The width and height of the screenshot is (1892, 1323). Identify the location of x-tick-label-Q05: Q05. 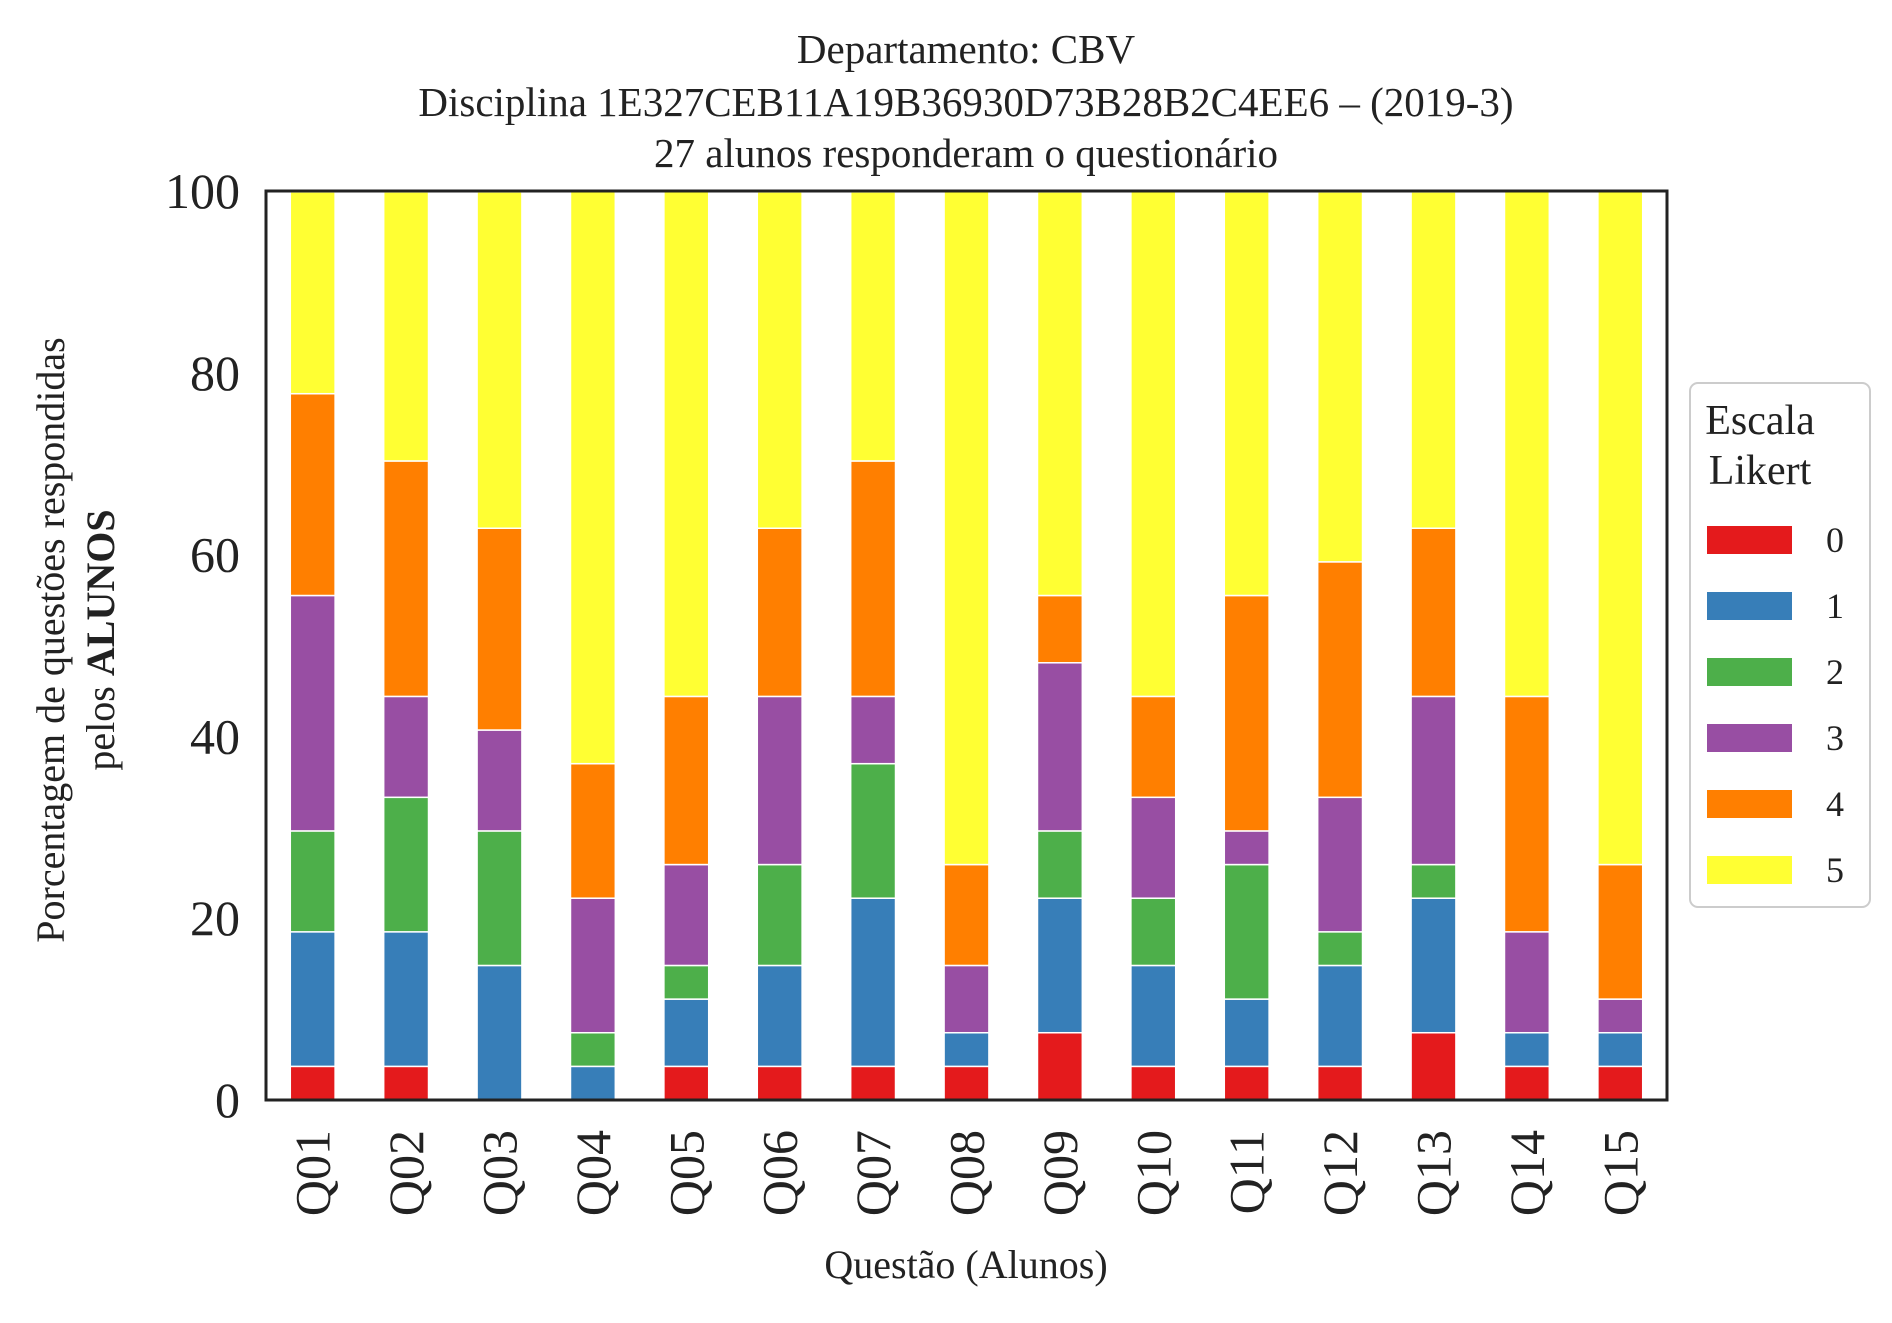
(686, 1173).